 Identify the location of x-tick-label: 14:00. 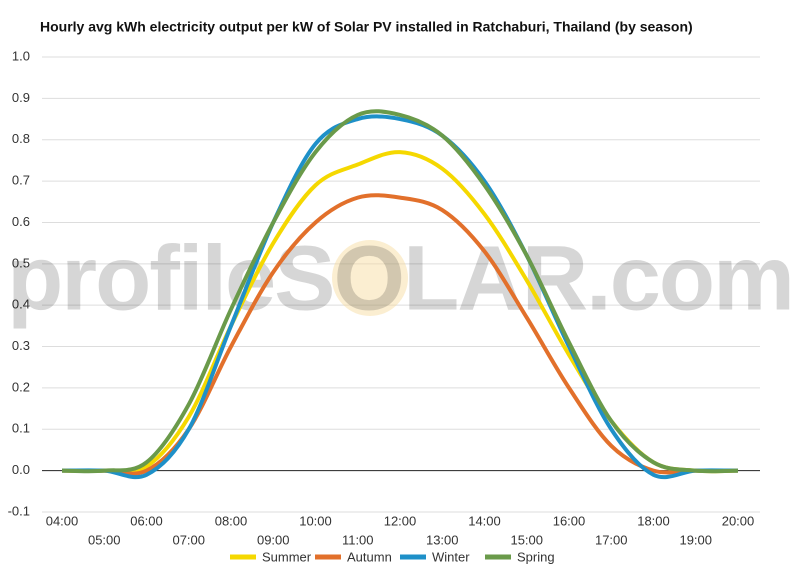
(484, 520).